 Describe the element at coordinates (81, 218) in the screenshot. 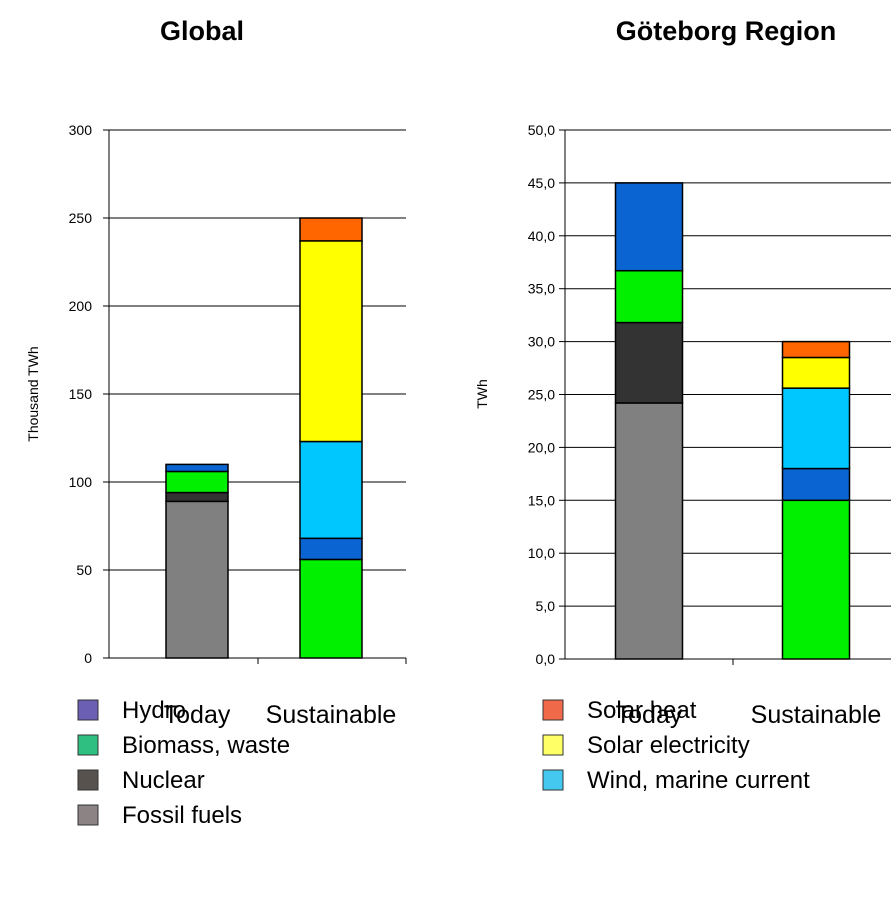

I see `y-tick-label-global: 250` at that location.